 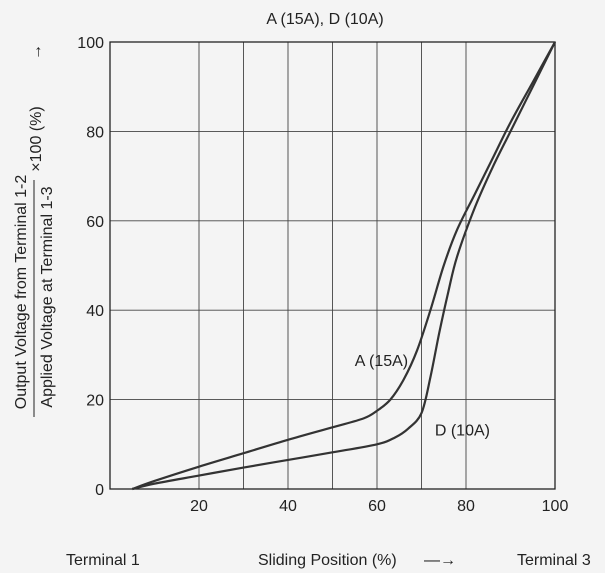 What do you see at coordinates (422, 396) in the screenshot?
I see `annotation-layer: A (15A) D (10A)` at bounding box center [422, 396].